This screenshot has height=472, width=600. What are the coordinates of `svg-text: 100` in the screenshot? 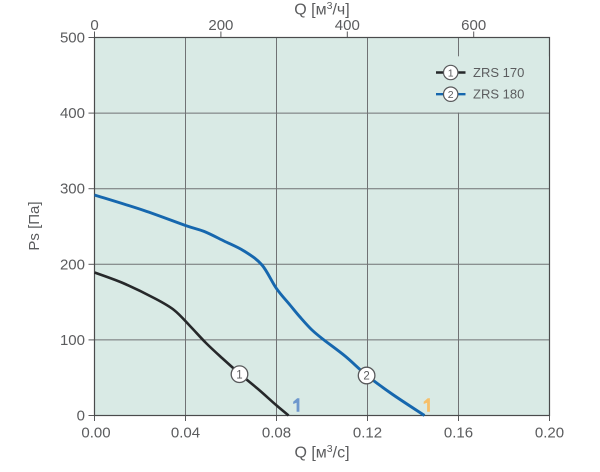 It's located at (72, 340).